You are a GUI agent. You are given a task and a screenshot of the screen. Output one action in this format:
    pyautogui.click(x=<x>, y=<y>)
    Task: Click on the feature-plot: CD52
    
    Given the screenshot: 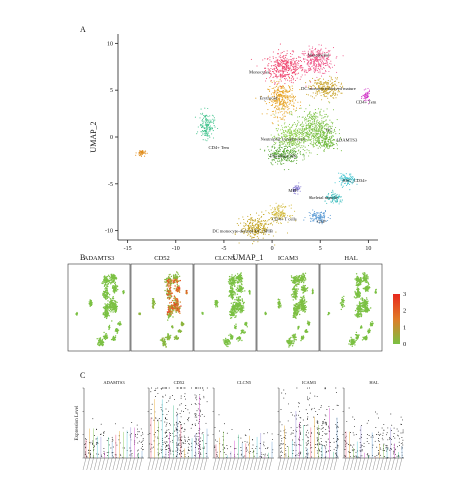 What is the action you would take?
    pyautogui.click(x=162, y=303)
    